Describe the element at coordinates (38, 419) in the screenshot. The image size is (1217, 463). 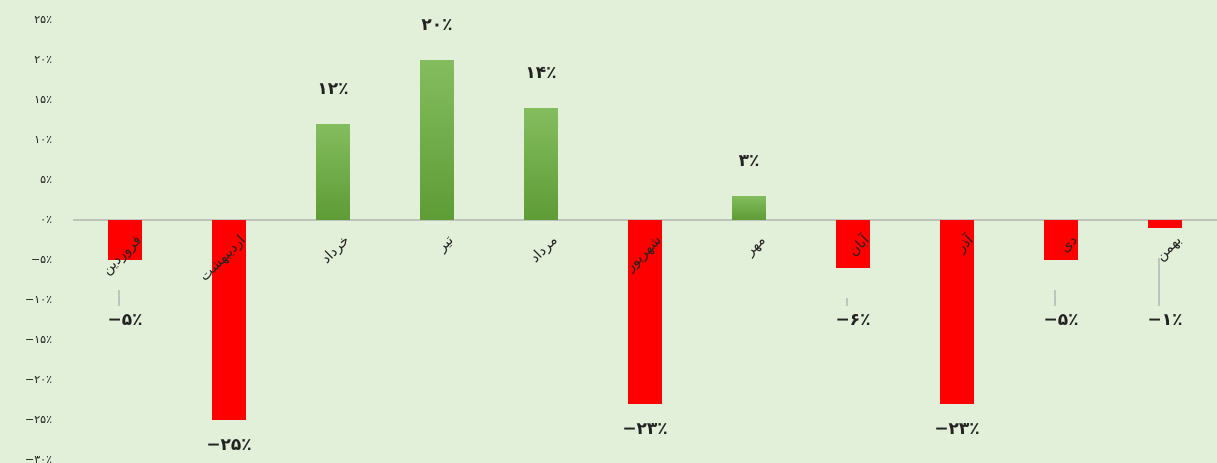
I see `y-tick-label: −۲۵٪` at that location.